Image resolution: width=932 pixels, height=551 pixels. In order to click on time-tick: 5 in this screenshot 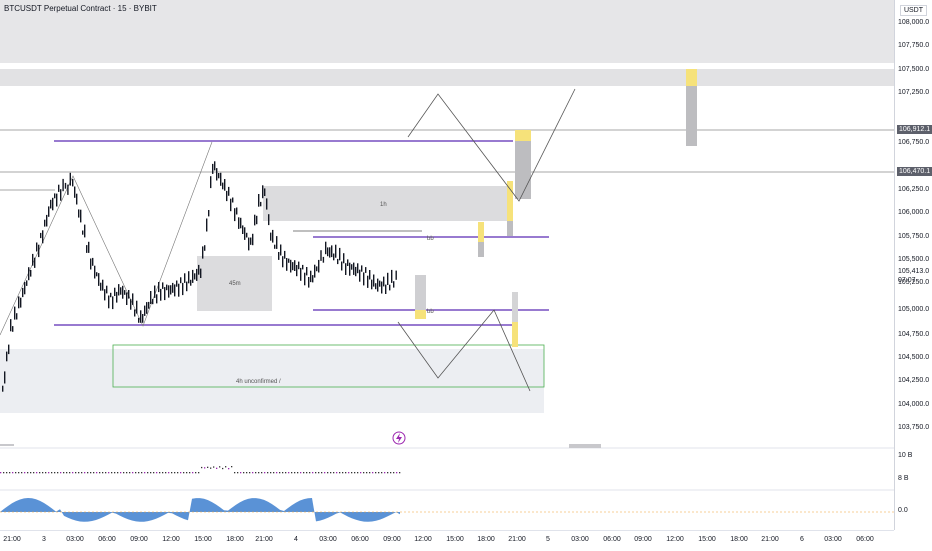, I will do `click(548, 539)`.